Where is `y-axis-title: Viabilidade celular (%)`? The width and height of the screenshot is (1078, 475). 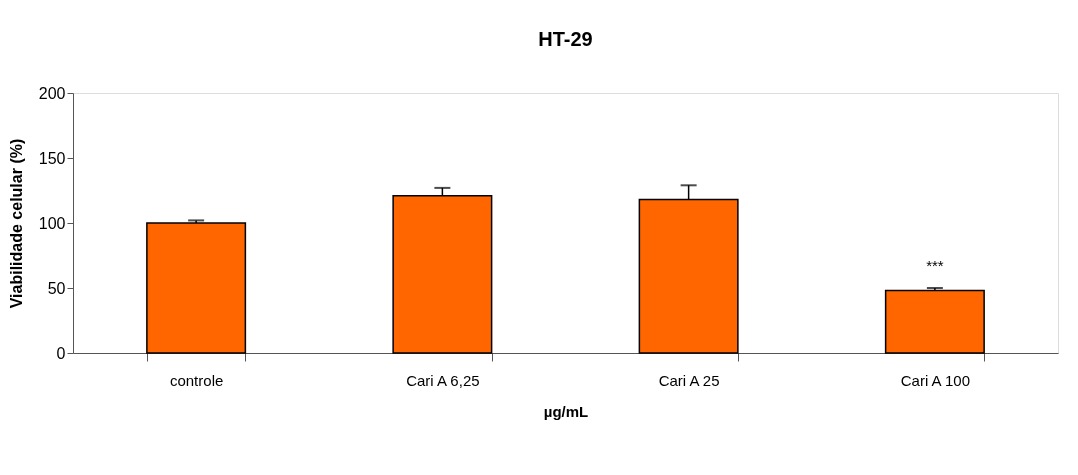 y-axis-title: Viabilidade celular (%) is located at coordinates (16, 223).